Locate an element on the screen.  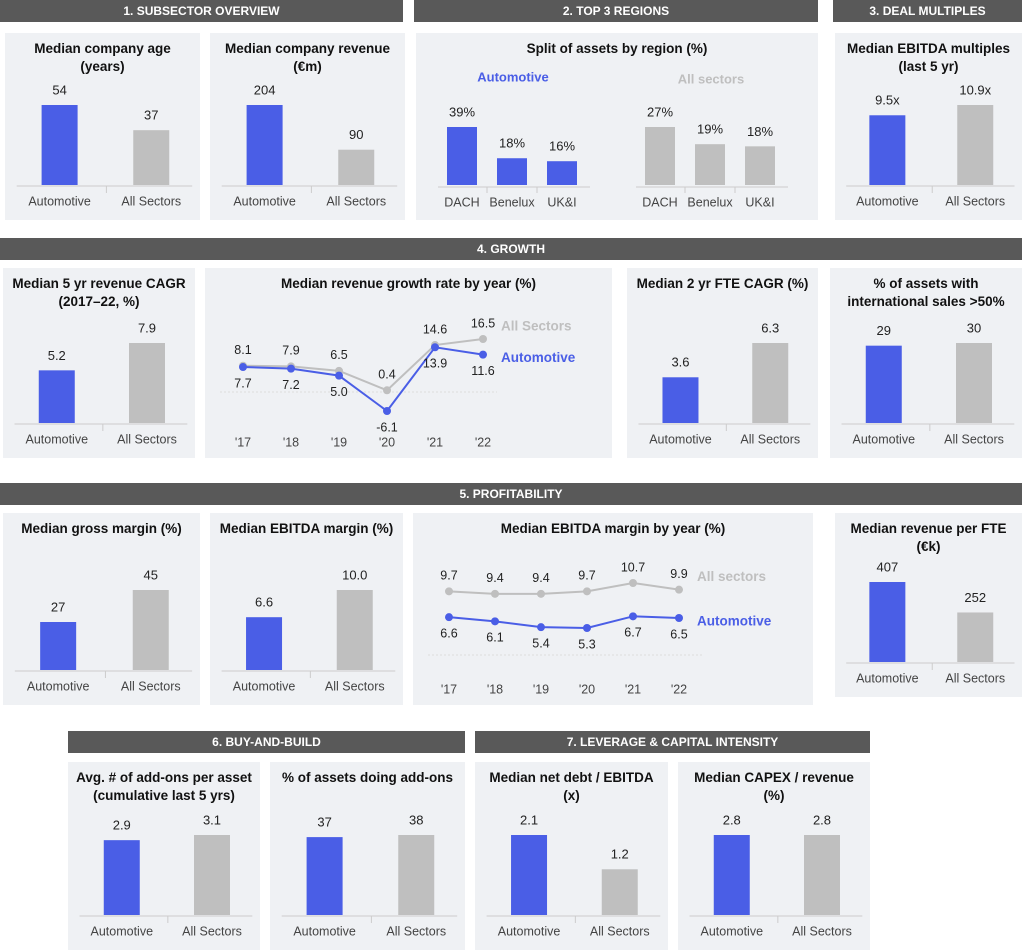
panel: 27 Automotive 45 All Sectors is located at coordinates (101, 609).